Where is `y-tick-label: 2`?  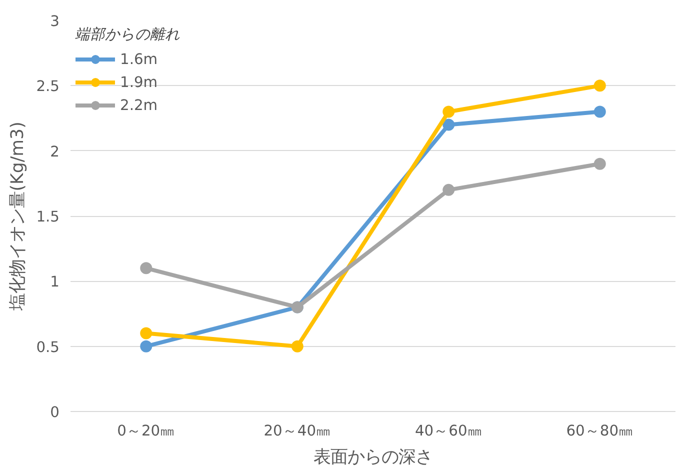
y-tick-label: 2 is located at coordinates (55, 151).